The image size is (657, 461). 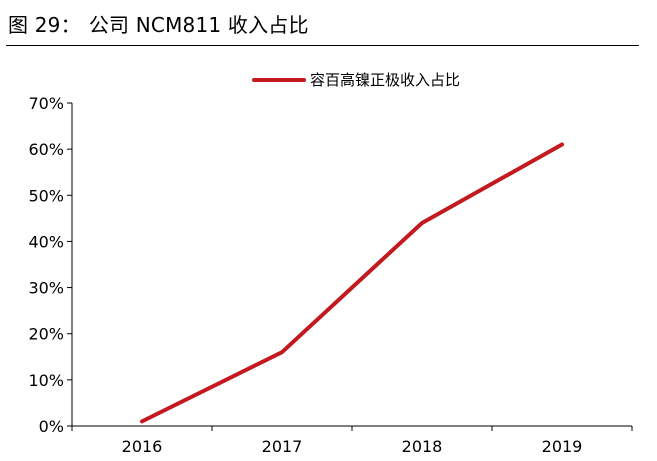 I want to click on x-tick-label: 2017, so click(x=282, y=446).